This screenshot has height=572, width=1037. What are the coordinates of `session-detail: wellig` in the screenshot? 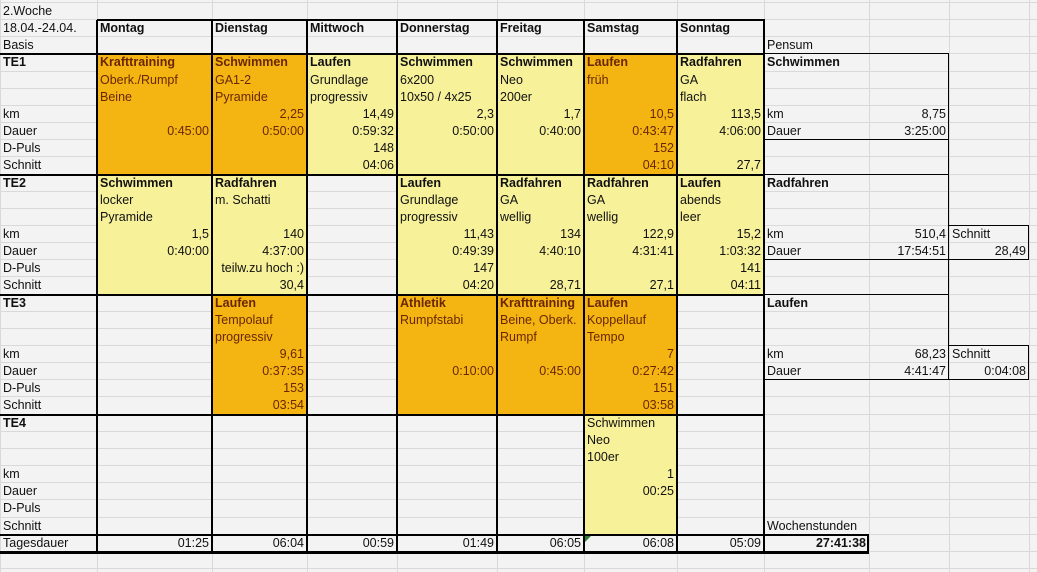 It's located at (516, 216).